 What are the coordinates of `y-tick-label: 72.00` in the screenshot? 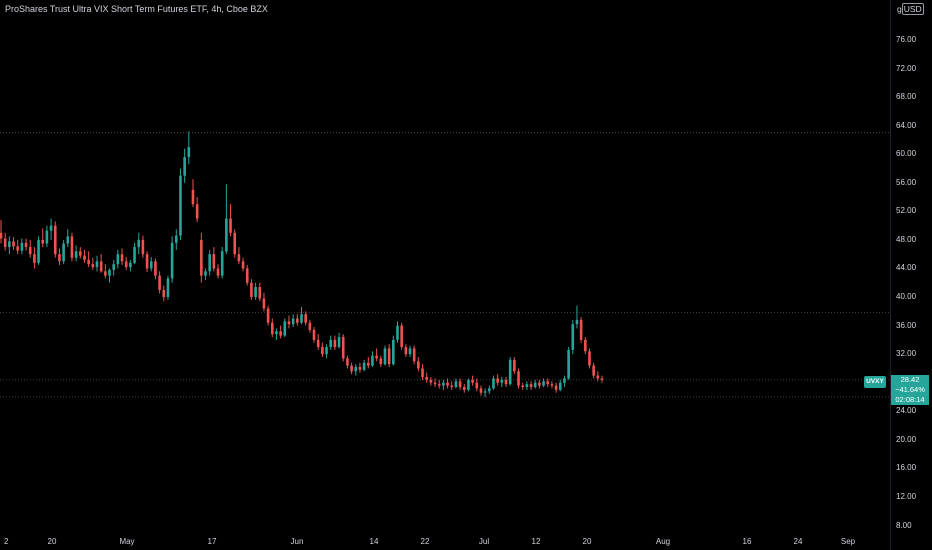 It's located at (906, 68).